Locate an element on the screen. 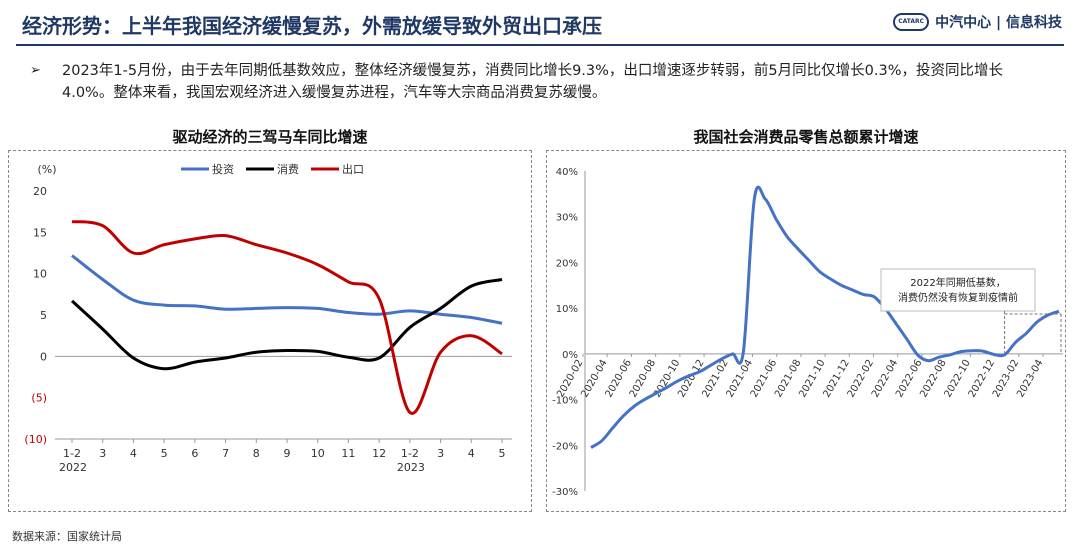 This screenshot has width=1080, height=554. x-tick-label: 12 is located at coordinates (379, 453).